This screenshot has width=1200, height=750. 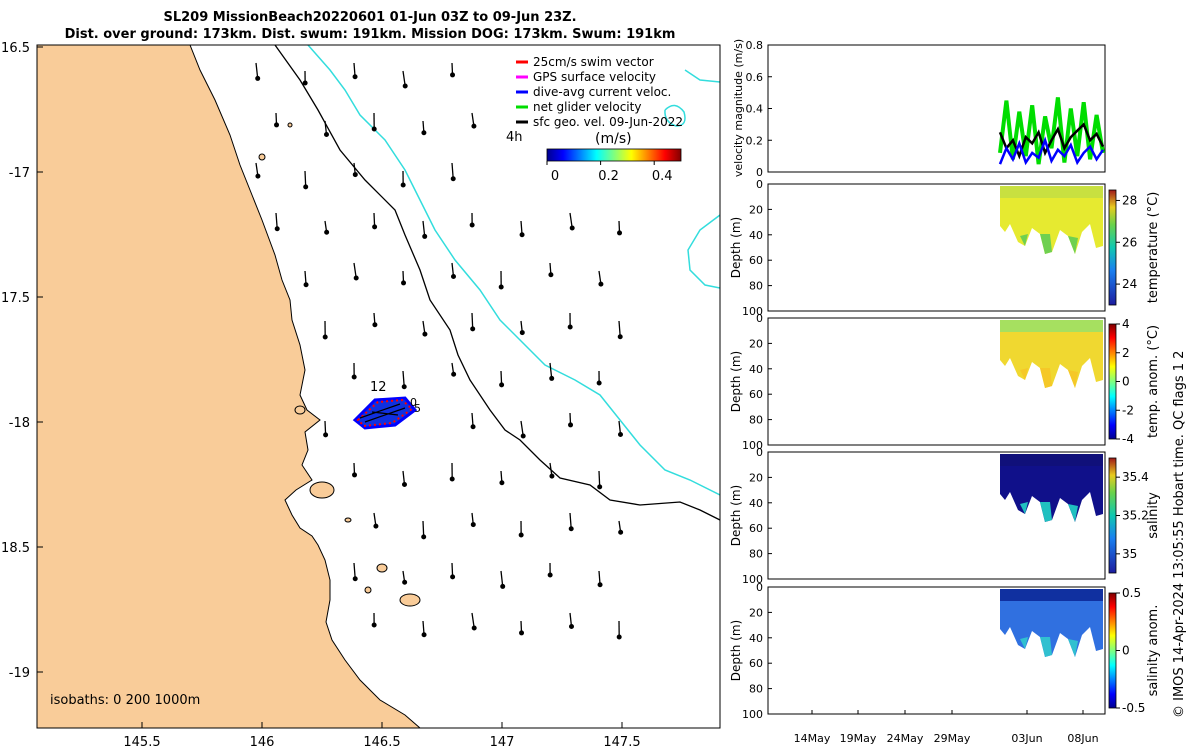 What do you see at coordinates (587, 107) in the screenshot?
I see `legend-label: net glider velocity` at bounding box center [587, 107].